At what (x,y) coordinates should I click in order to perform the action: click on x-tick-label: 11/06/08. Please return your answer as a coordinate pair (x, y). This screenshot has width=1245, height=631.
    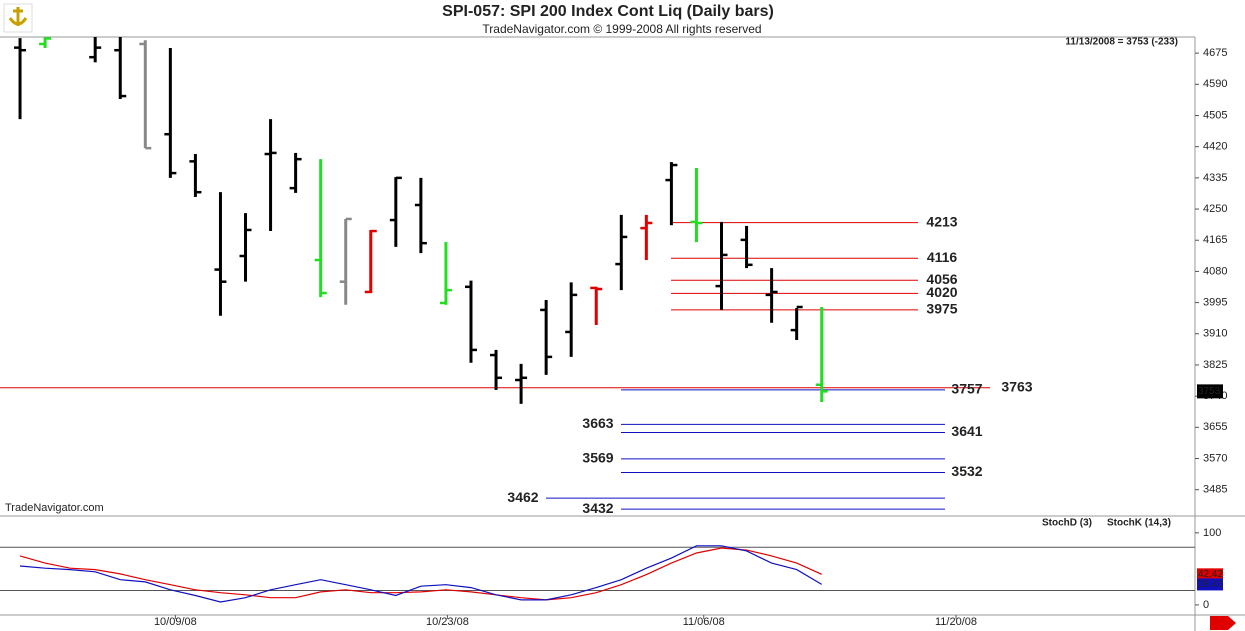
    Looking at the image, I should click on (704, 622).